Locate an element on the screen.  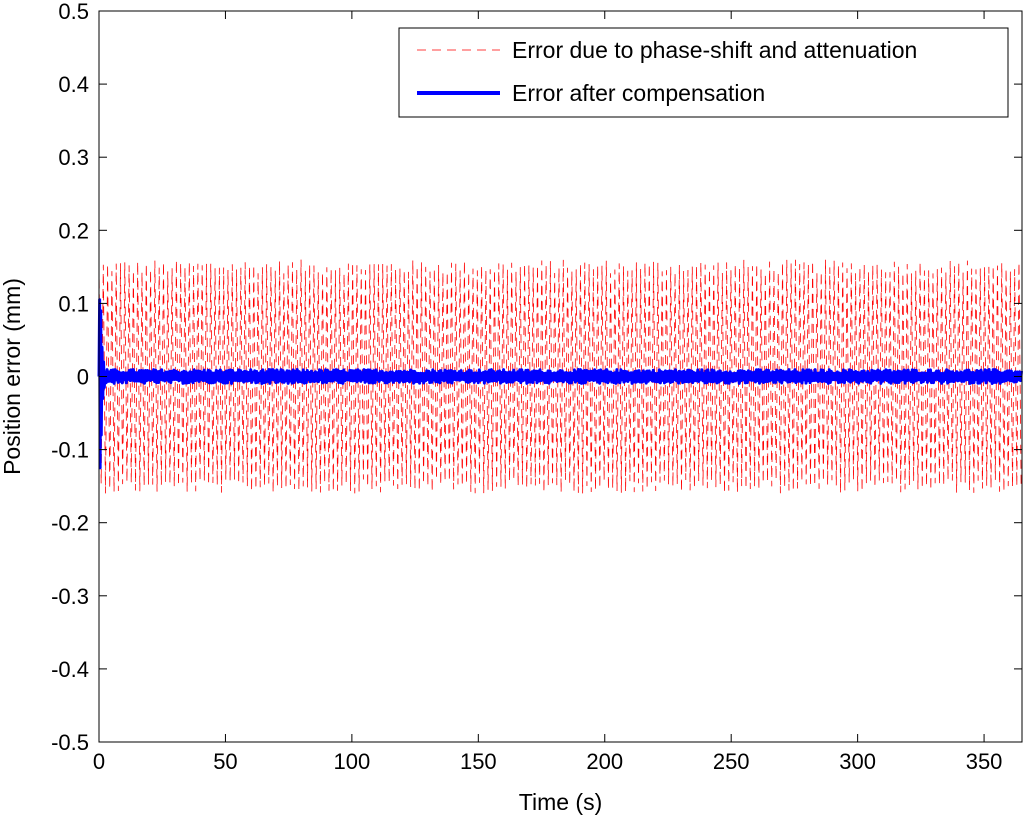
y-tick-label: -0.3 is located at coordinates (70, 596).